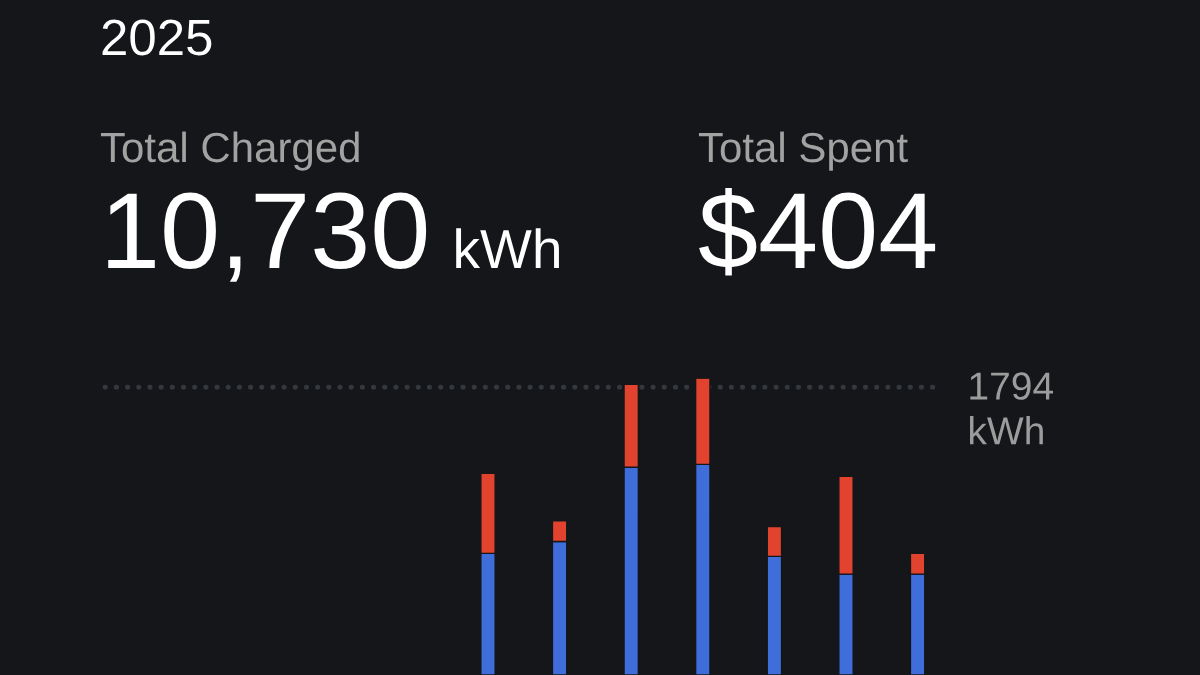 The width and height of the screenshot is (1200, 675). Describe the element at coordinates (507, 248) in the screenshot. I see `text: kWh` at that location.